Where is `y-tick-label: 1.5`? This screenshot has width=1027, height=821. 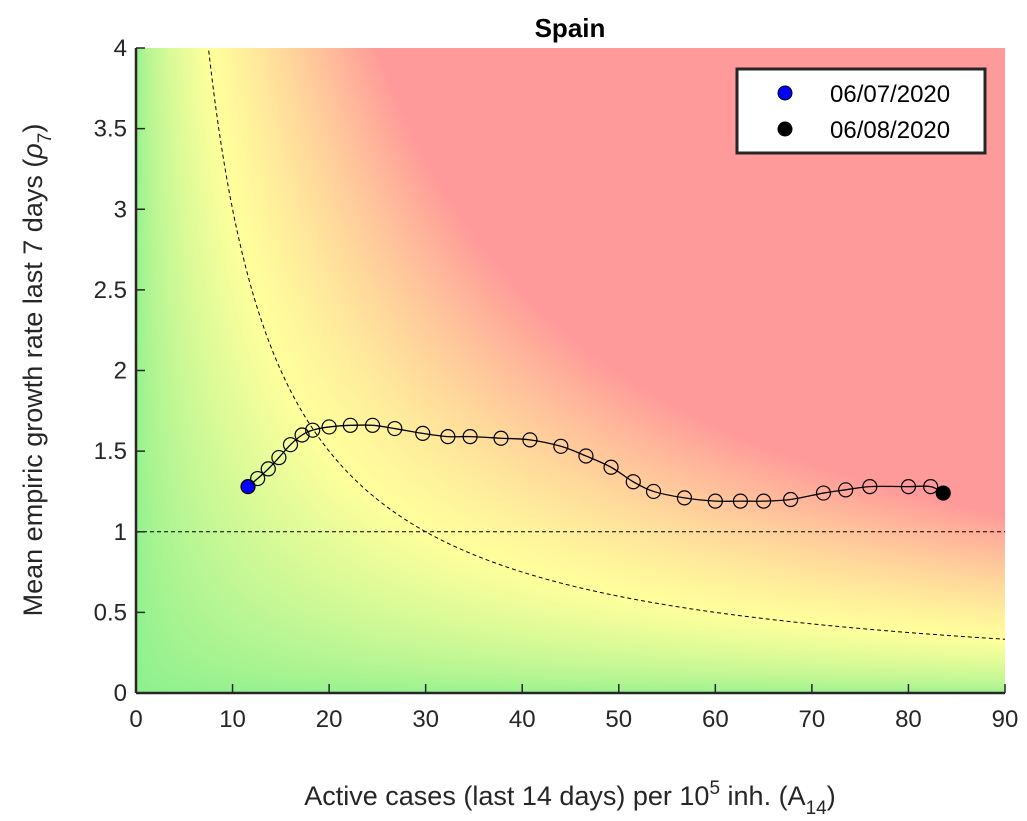 y-tick-label: 1.5 is located at coordinates (110, 451).